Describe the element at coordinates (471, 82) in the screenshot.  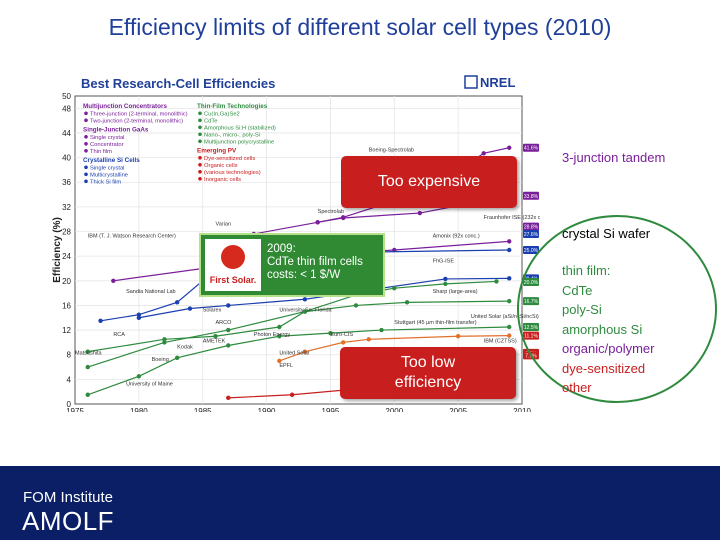
I see `nrel-logo-mark` at that location.